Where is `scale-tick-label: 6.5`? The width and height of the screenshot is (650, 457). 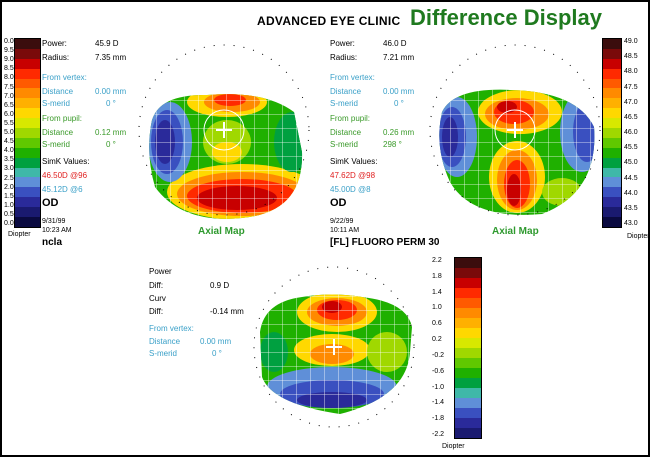
scale-tick-label: 6.5 is located at coordinates (9, 105).